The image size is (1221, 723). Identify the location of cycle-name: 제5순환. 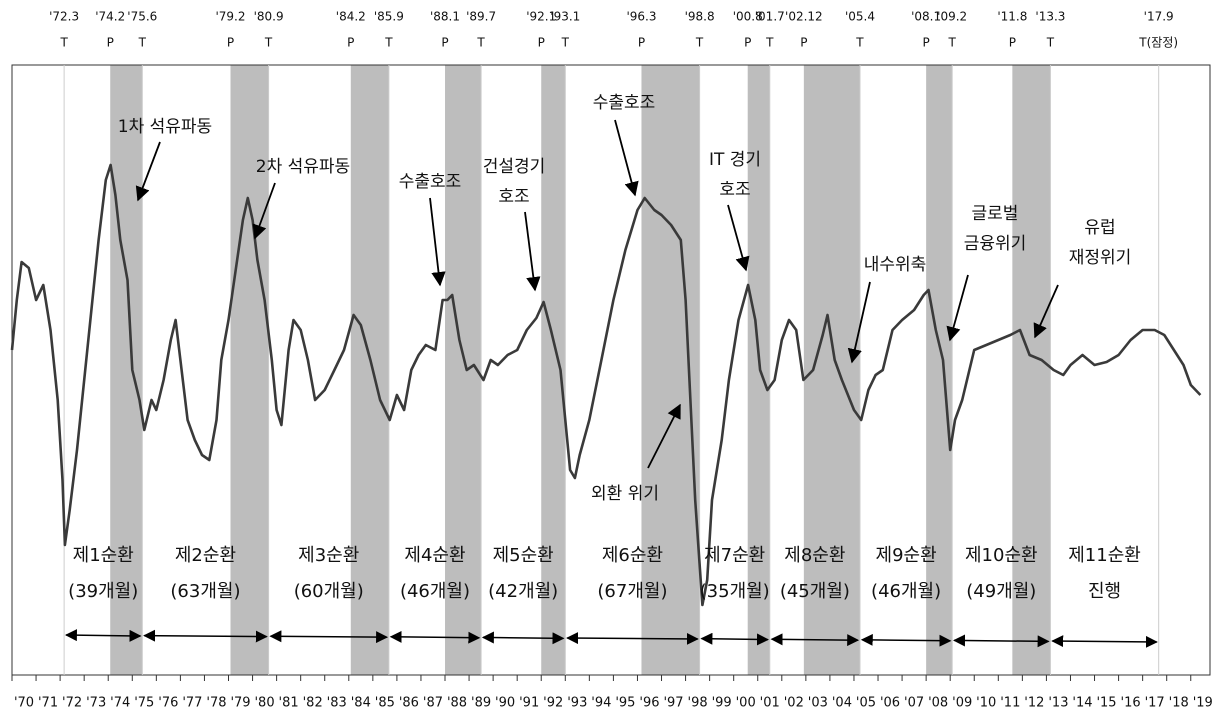
(523, 555).